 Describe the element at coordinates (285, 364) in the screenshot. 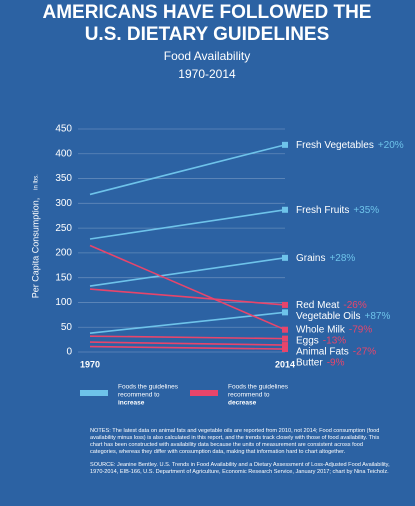

I see `x-tick-label: 2014` at that location.